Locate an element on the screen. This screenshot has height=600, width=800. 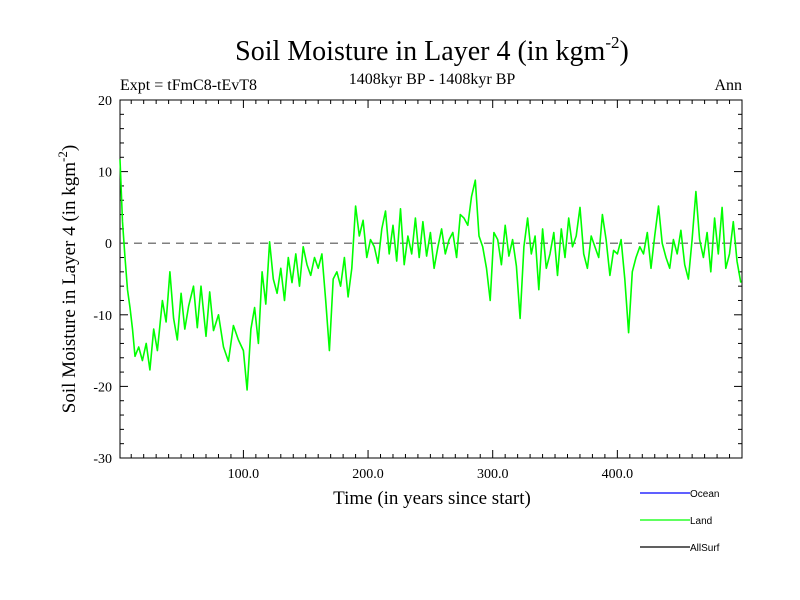
legend-label-ocean: Ocean is located at coordinates (704, 494).